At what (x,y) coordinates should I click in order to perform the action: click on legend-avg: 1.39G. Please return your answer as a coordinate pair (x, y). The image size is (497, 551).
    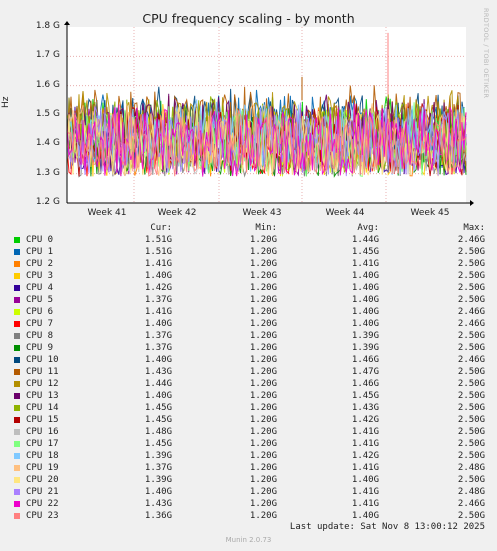
    Looking at the image, I should click on (365, 348).